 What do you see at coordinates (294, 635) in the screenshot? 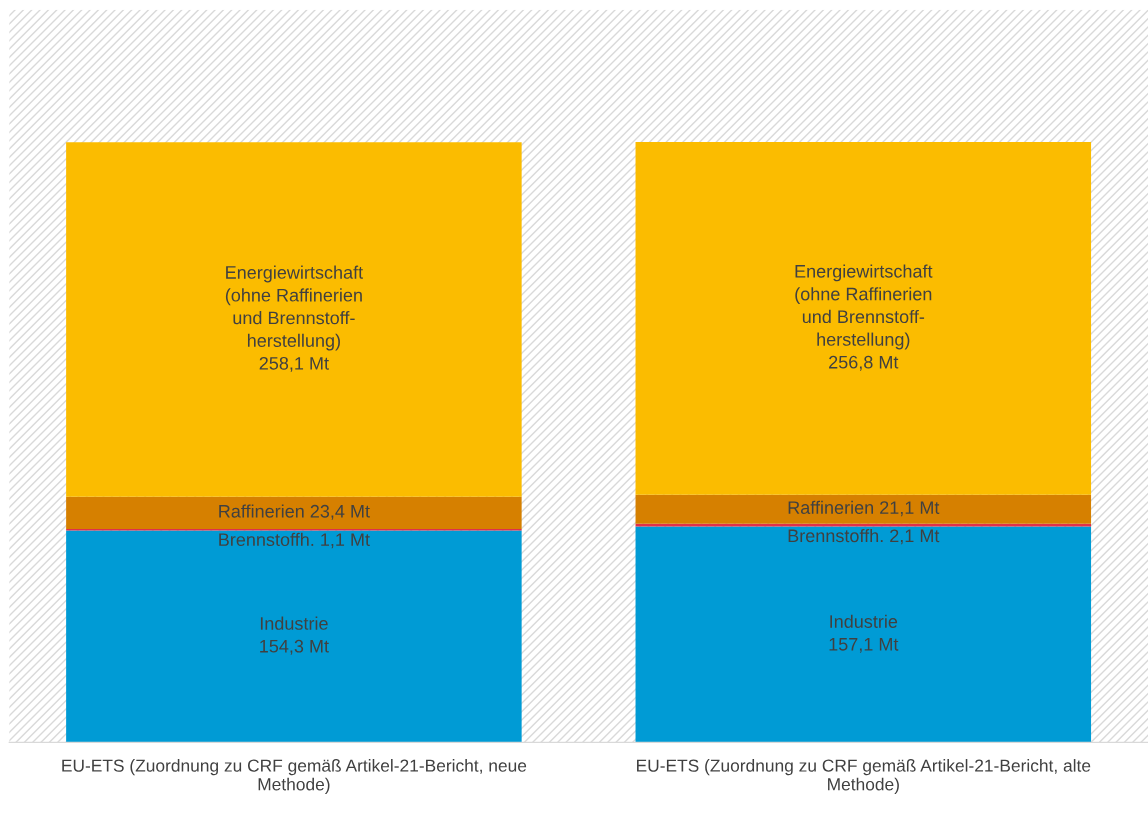
I see `data-label: Industrie 154,3 Mt` at bounding box center [294, 635].